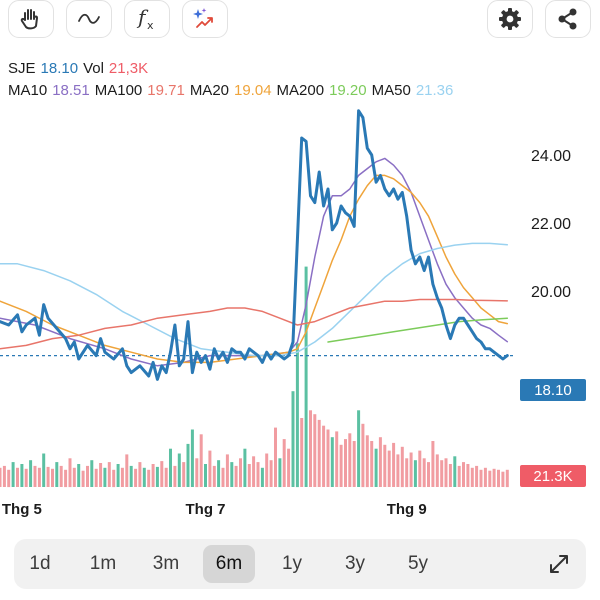 The height and width of the screenshot is (600, 600). Describe the element at coordinates (300, 90) in the screenshot. I see `ma200-label: MA200` at that location.